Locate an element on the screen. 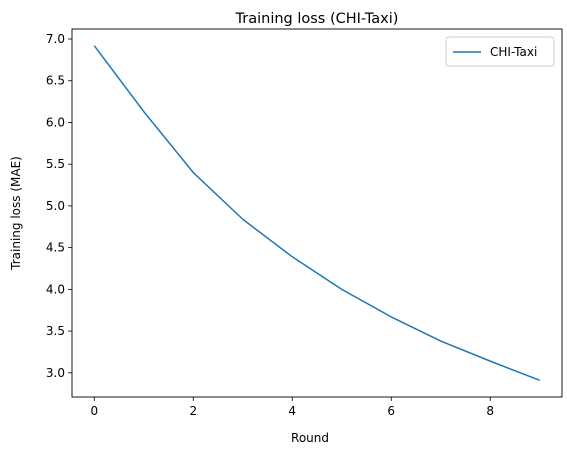  x-tick-label: 6 is located at coordinates (391, 411).